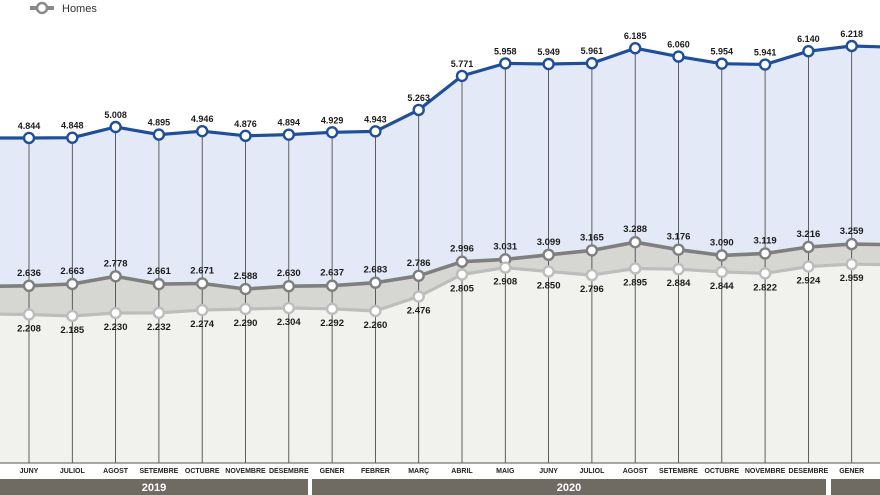 This screenshot has height=495, width=880. Describe the element at coordinates (375, 119) in the screenshot. I see `data-label: 4.943` at that location.